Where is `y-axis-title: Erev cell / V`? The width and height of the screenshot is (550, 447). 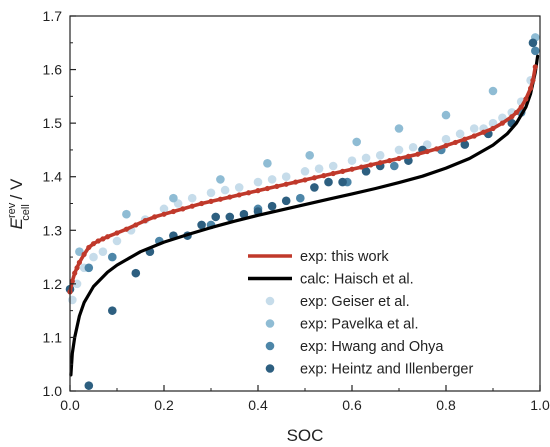 y-axis-title: Erev cell / V is located at coordinates (19, 203).